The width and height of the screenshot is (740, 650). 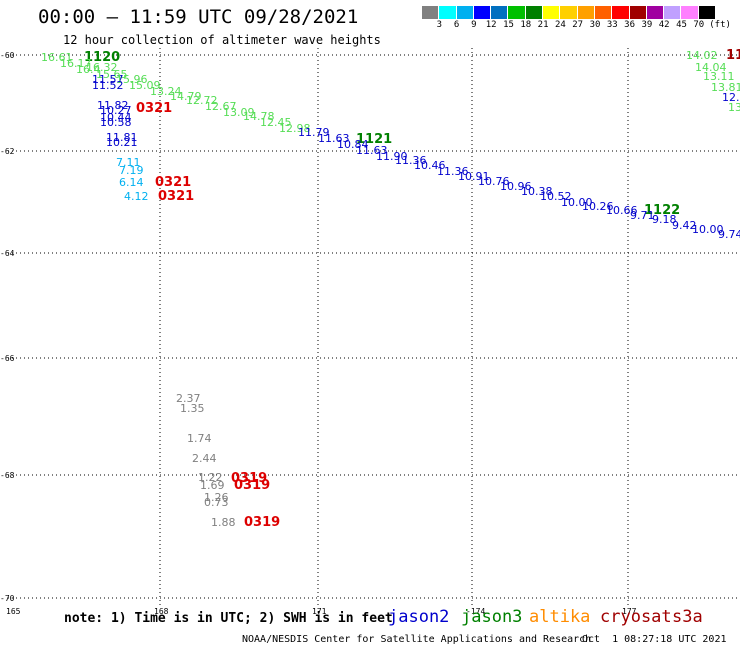 I want to click on wave-height-value: 1.22, so click(x=210, y=477).